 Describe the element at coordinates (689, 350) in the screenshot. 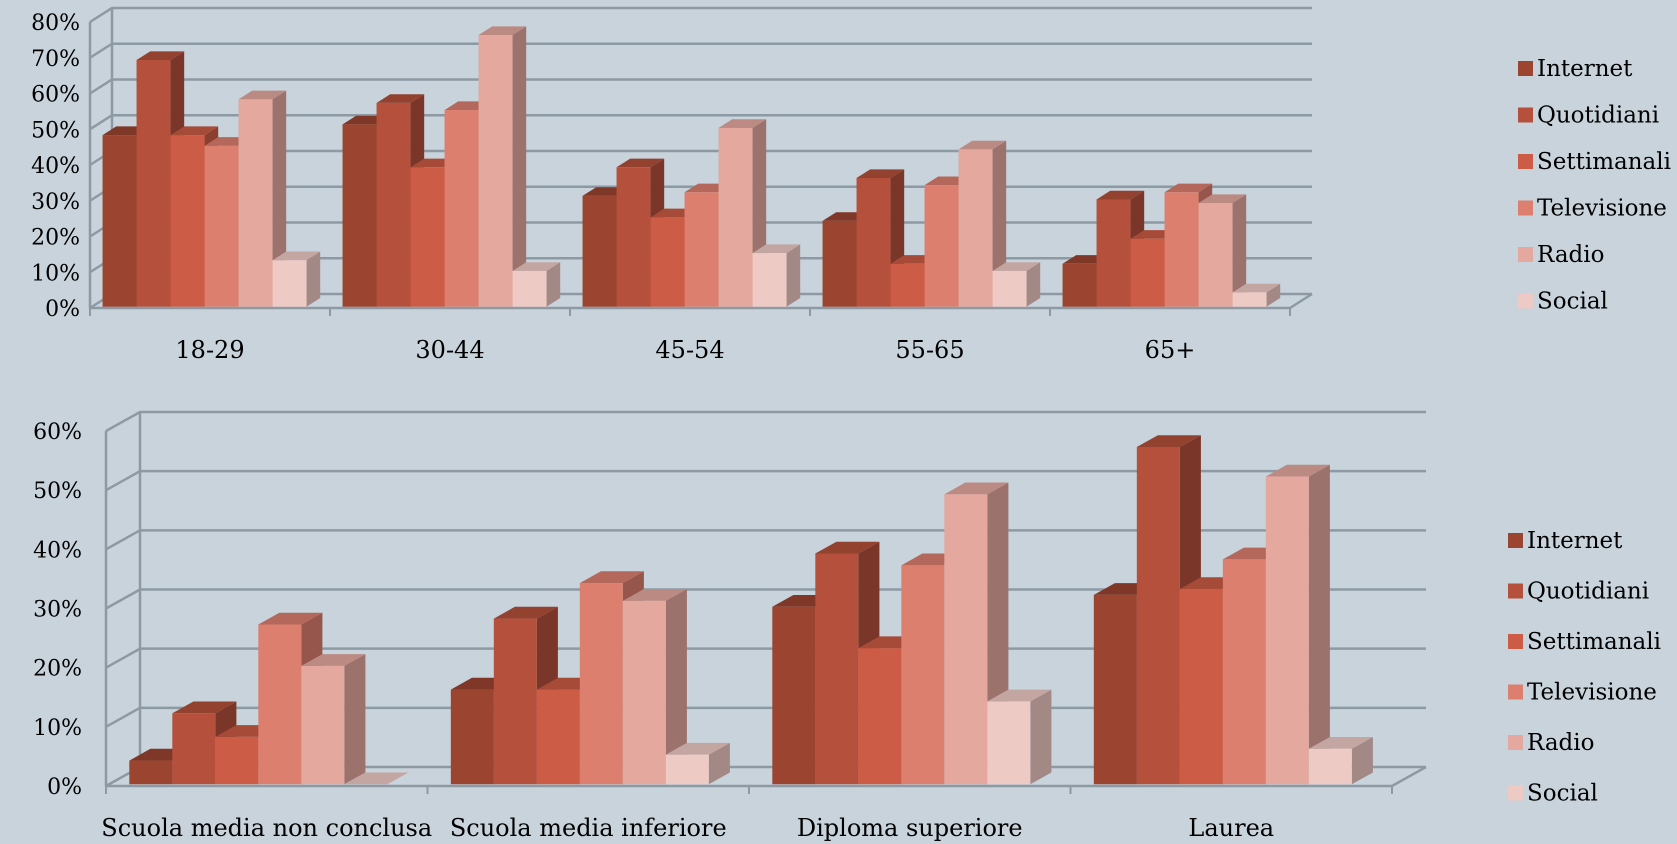

I see `x-tick-label: 45-54` at that location.